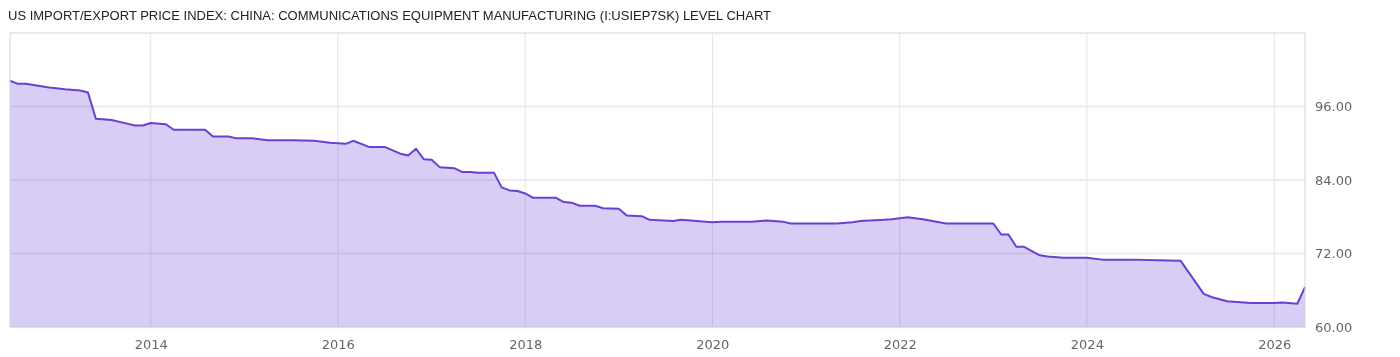 The image size is (1400, 357). Describe the element at coordinates (151, 345) in the screenshot. I see `x-tick-label: 2014` at that location.